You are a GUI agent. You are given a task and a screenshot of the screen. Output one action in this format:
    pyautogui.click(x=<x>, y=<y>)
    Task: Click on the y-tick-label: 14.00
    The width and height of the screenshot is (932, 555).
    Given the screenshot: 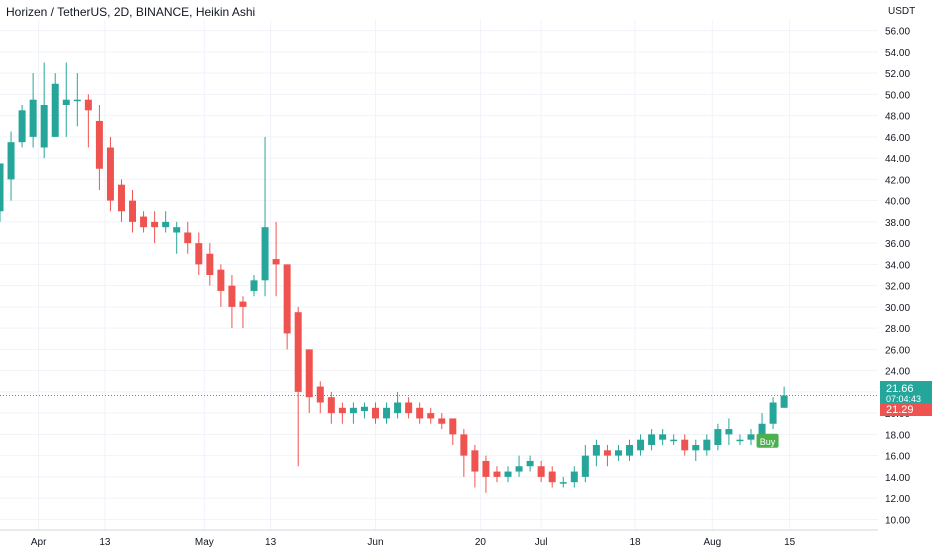 What is the action you would take?
    pyautogui.click(x=897, y=478)
    